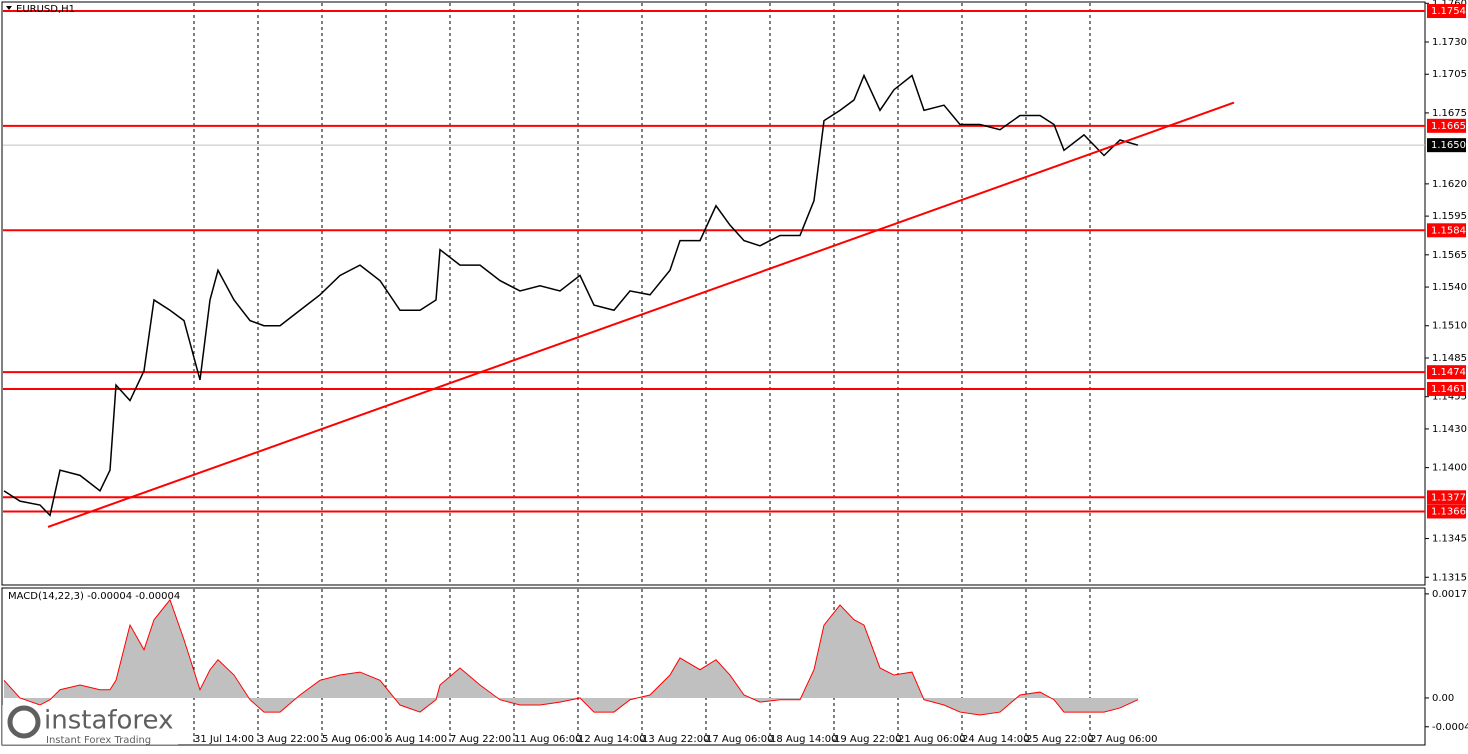 The width and height of the screenshot is (1468, 754). Describe the element at coordinates (288, 739) in the screenshot. I see `x-tick-label: 3 Aug 22:00` at that location.